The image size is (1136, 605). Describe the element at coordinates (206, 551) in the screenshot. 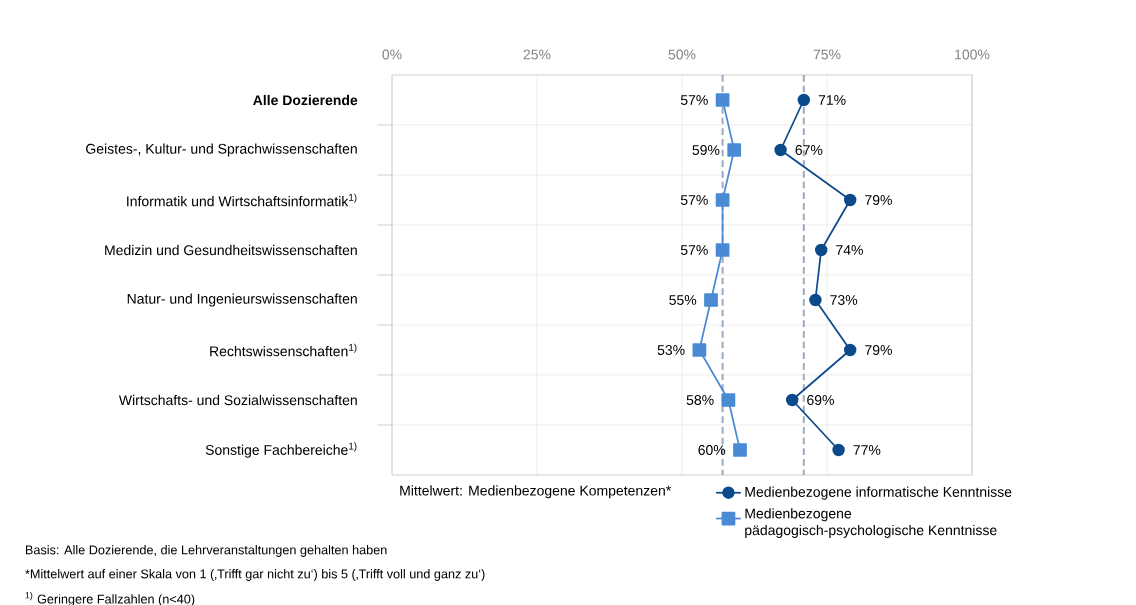

I see `text: Basis: Alle Dozierende, die Lehrveranstaltungen gehalten haben` at that location.